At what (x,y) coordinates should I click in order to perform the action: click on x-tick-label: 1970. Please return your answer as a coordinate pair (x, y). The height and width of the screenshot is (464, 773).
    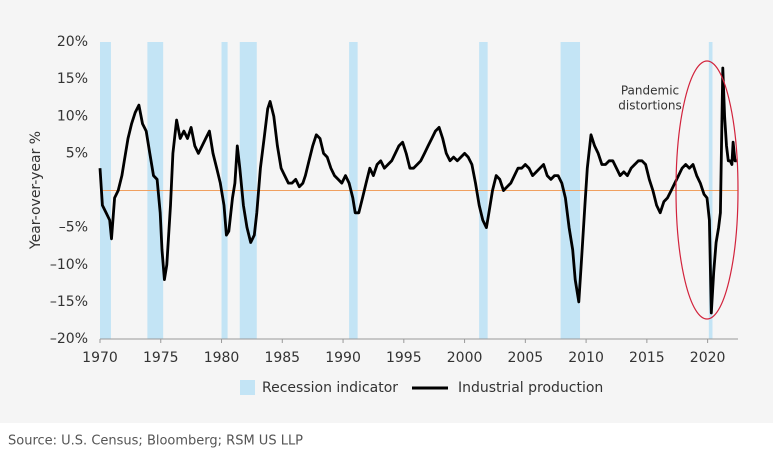
    Looking at the image, I should click on (100, 358).